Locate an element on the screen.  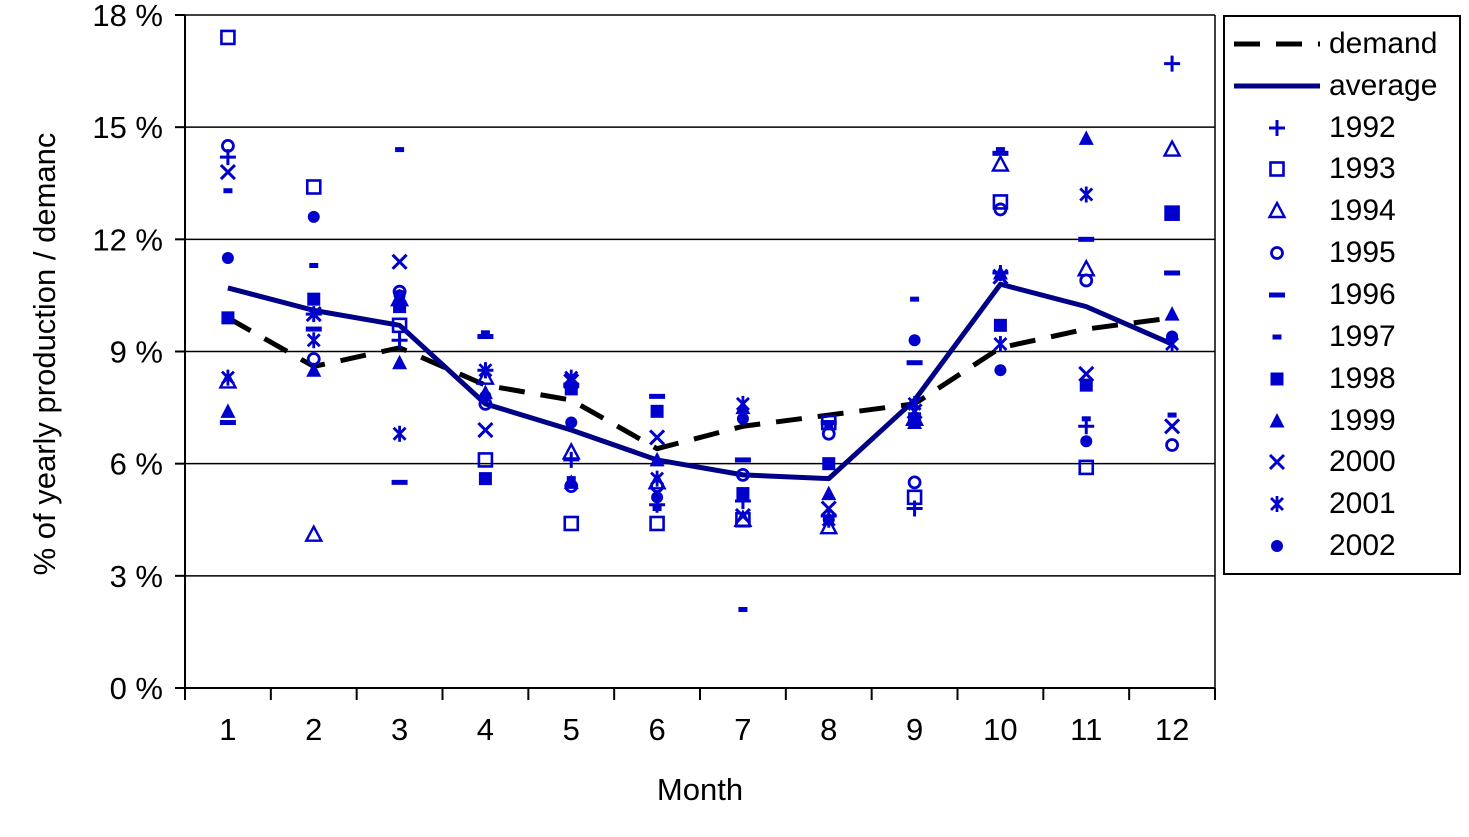
x-tick-label: 2 is located at coordinates (313, 729).